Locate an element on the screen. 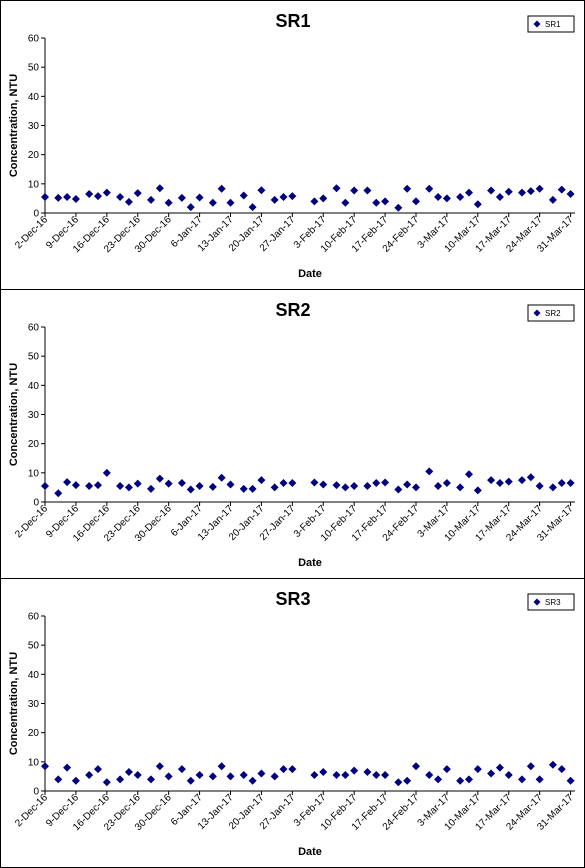  legend-label: SR2 is located at coordinates (553, 313).